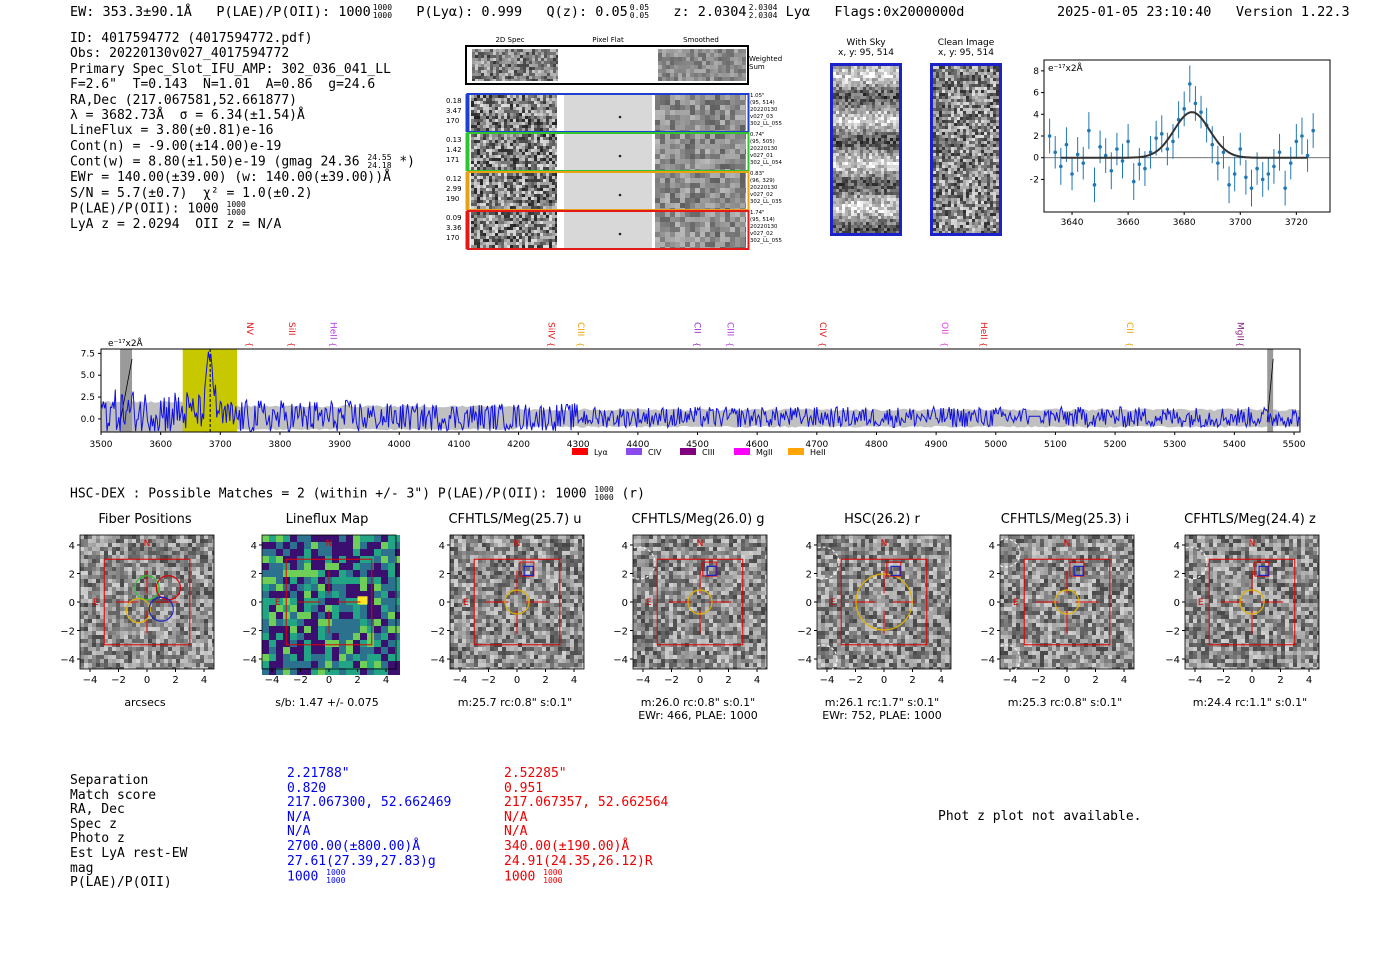  Describe the element at coordinates (757, 445) in the screenshot. I see `spec-xtick-label: 4600` at that location.